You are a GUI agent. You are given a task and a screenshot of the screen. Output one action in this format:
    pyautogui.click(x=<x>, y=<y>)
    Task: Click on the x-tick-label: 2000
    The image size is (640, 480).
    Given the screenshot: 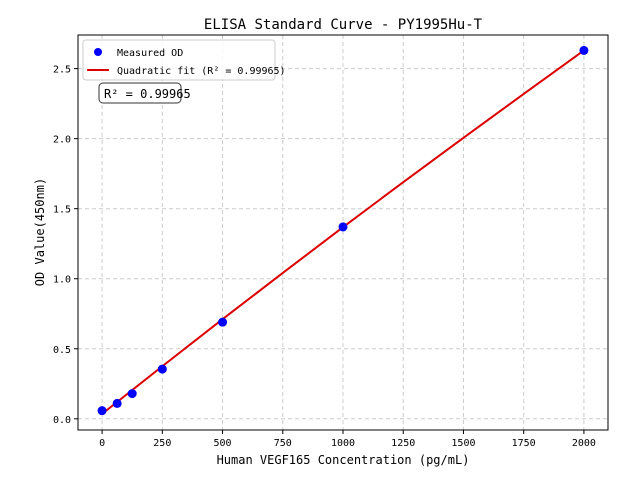 What is the action you would take?
    pyautogui.click(x=584, y=443)
    